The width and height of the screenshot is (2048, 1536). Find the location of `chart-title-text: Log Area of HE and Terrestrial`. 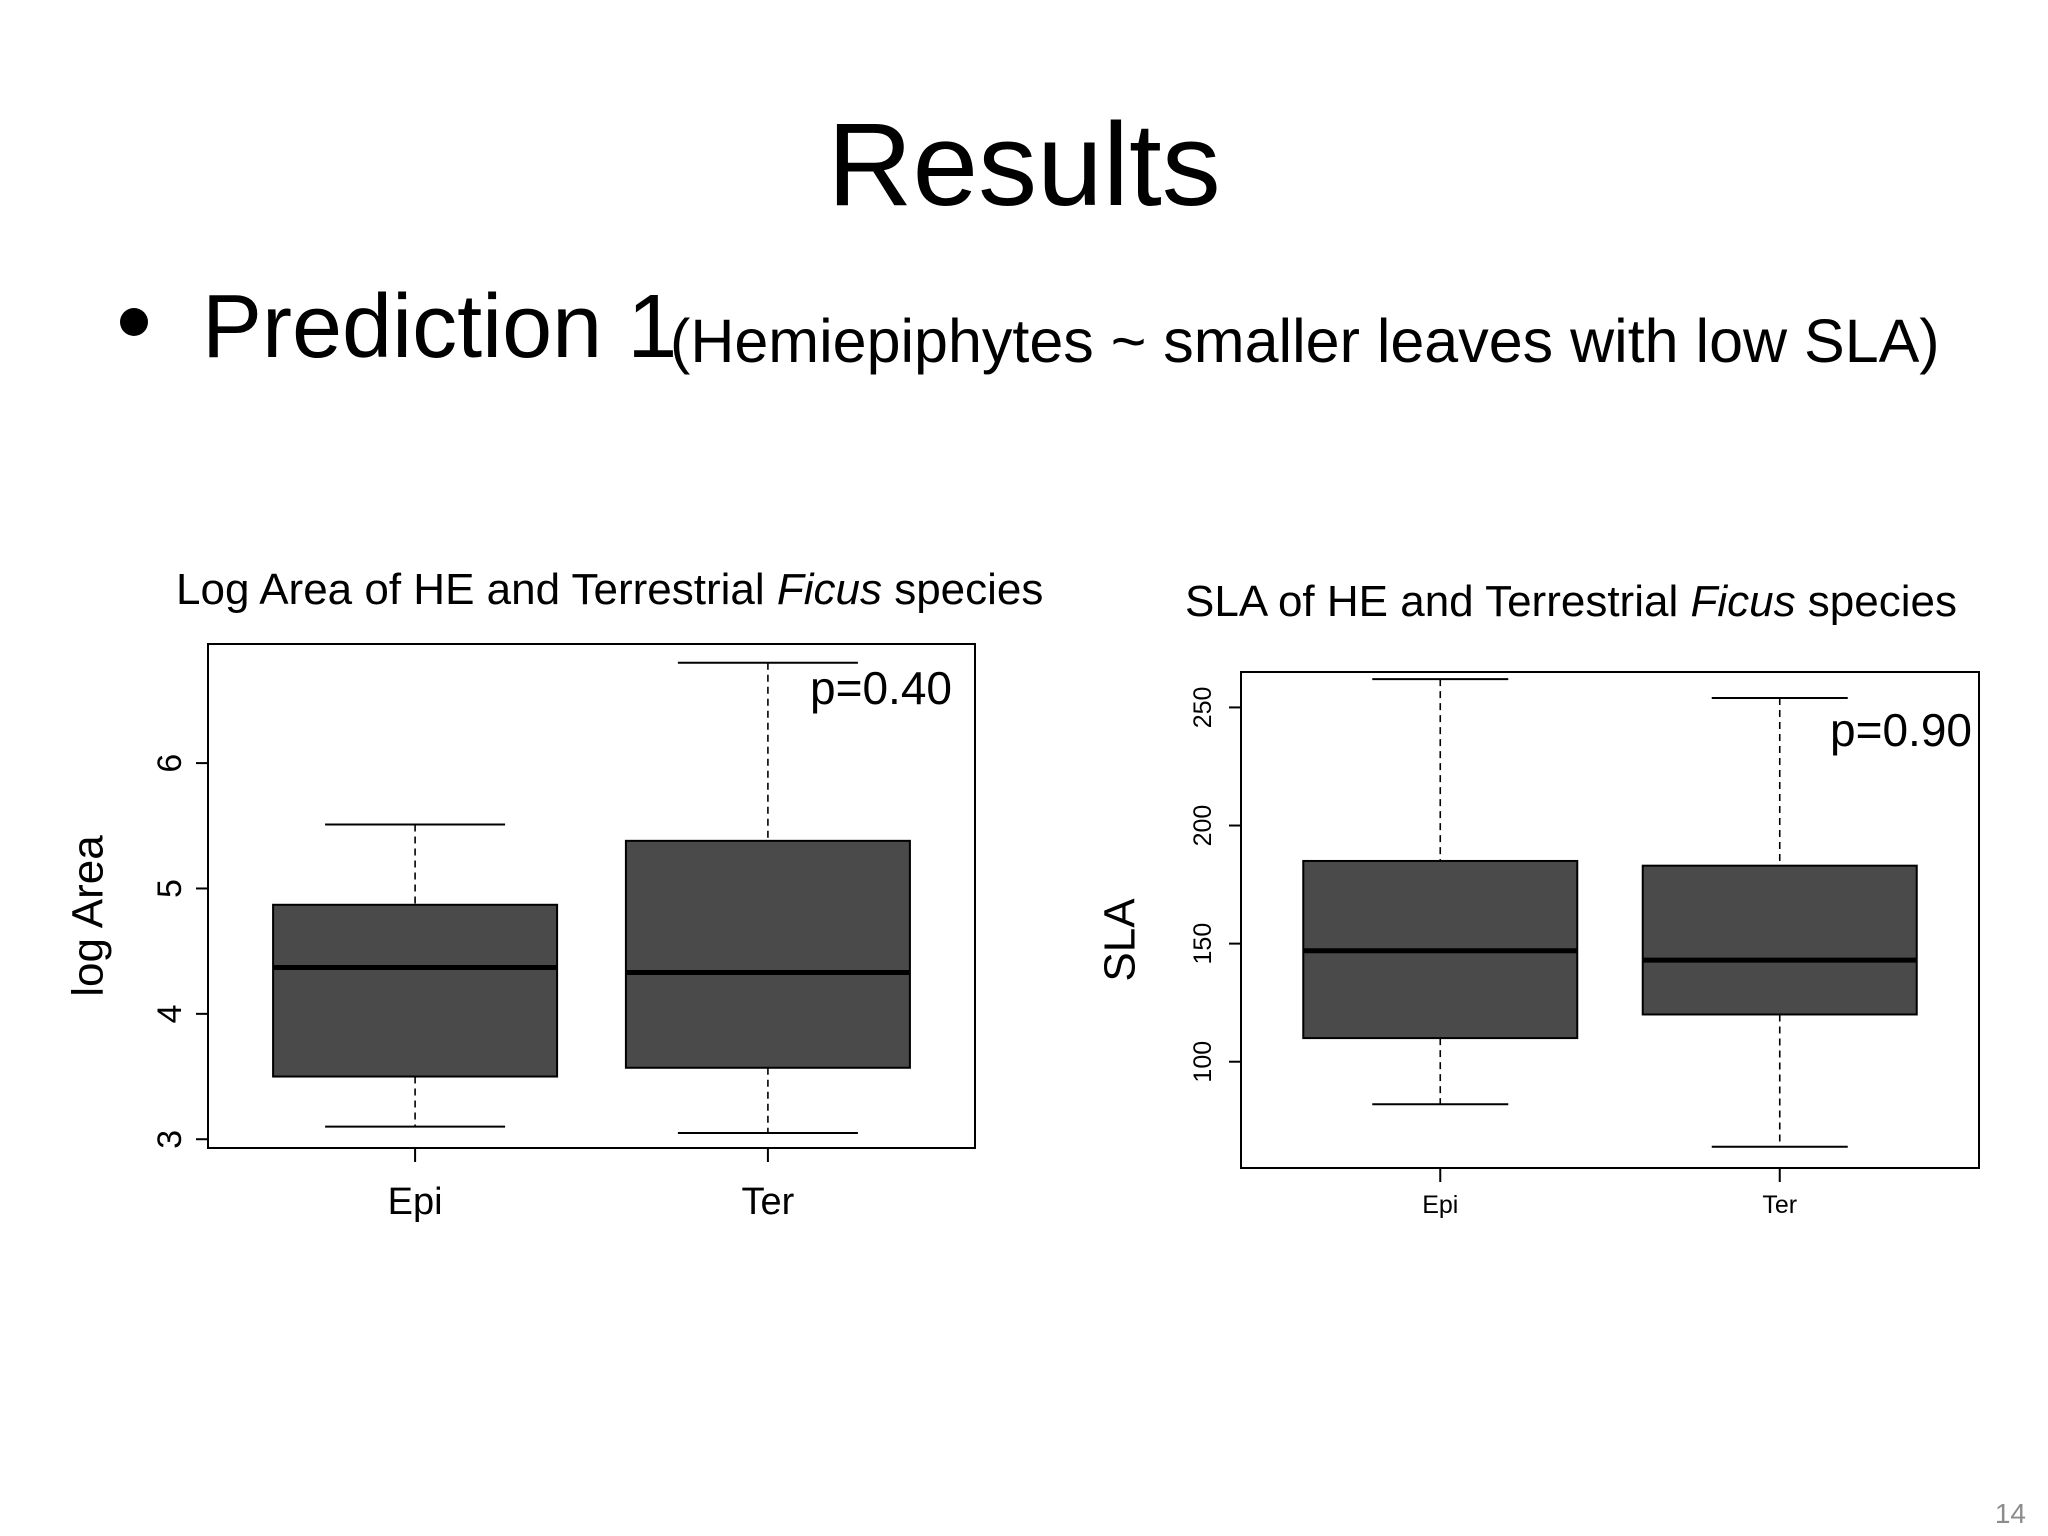

chart-title-text: Log Area of HE and Terrestrial is located at coordinates (476, 589).